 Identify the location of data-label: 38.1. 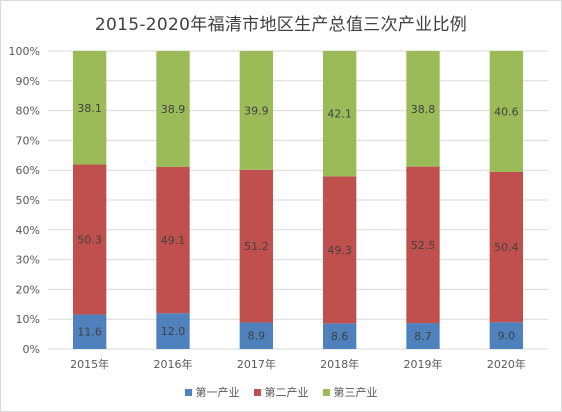
(89, 108).